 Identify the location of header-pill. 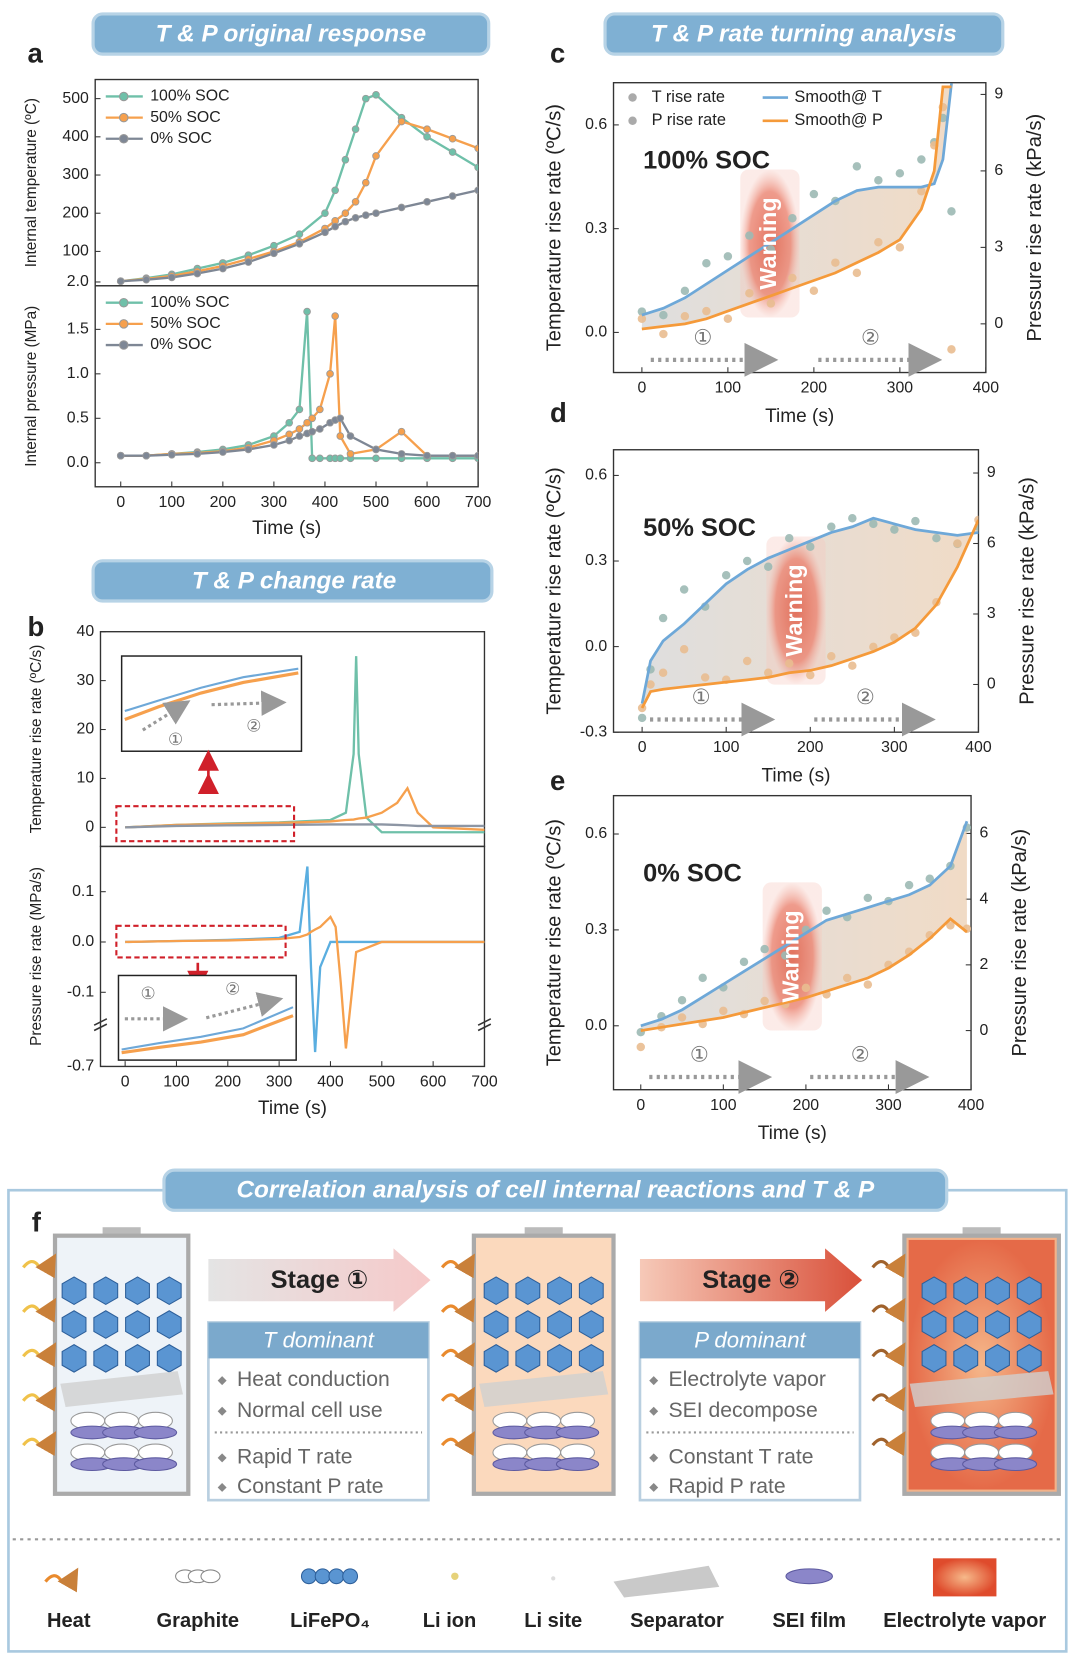
(804, 34).